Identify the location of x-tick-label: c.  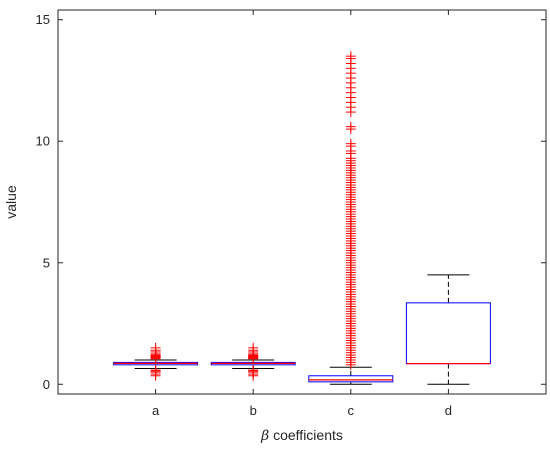
(351, 410).